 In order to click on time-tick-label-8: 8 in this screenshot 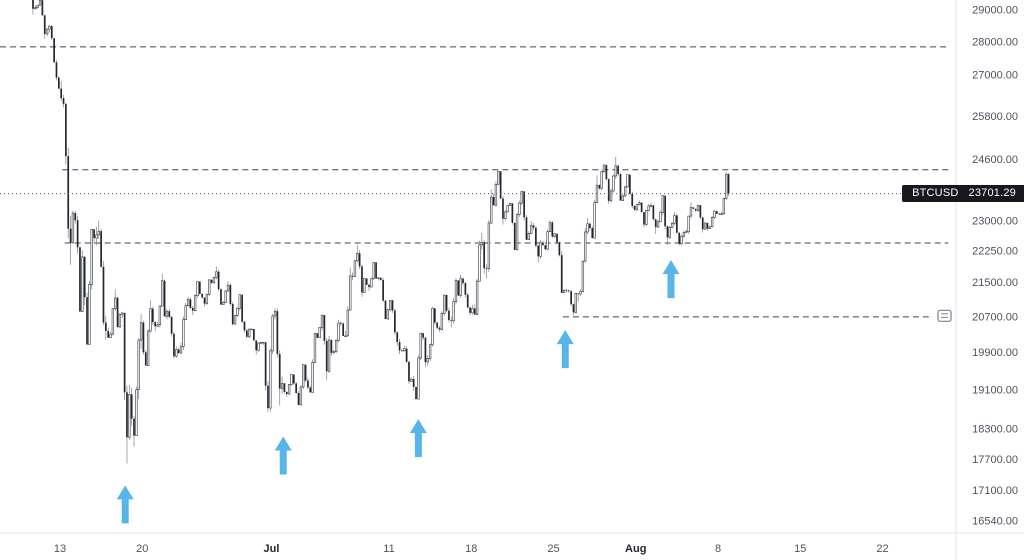, I will do `click(718, 549)`.